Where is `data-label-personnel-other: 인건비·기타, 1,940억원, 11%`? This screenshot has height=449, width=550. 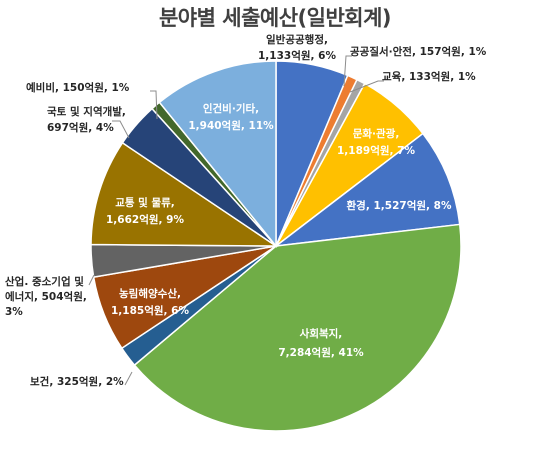 data-label-personnel-other: 인건비·기타, 1,940억원, 11% is located at coordinates (231, 117).